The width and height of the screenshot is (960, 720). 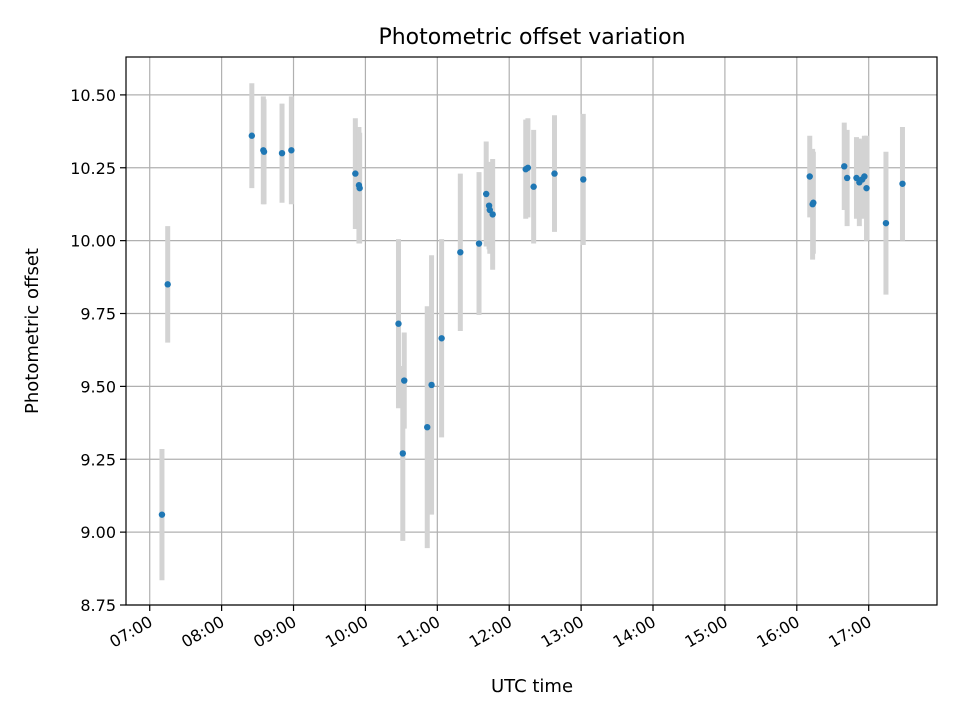 What do you see at coordinates (93, 95) in the screenshot?
I see `y-tick-label: 10.50` at bounding box center [93, 95].